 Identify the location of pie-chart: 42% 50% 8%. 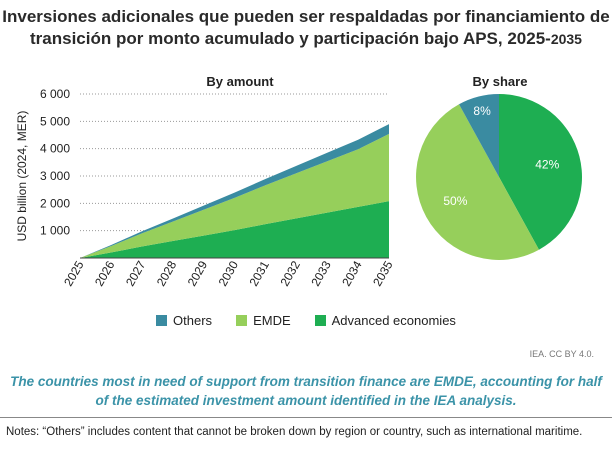
(499, 177).